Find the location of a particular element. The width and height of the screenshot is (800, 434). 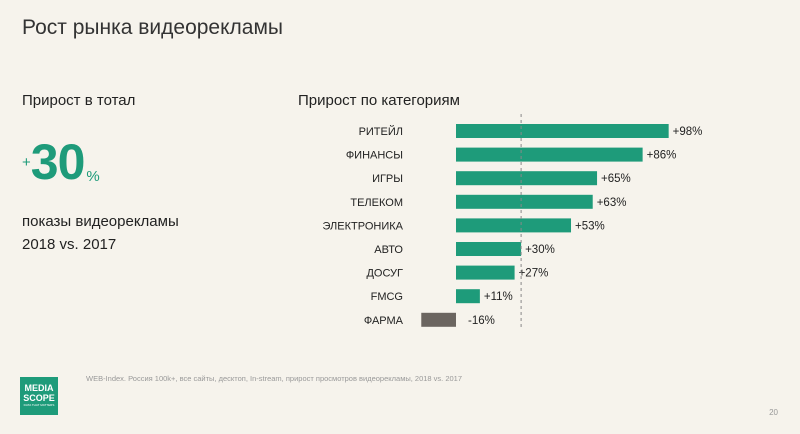

value-label: +98% is located at coordinates (688, 132).